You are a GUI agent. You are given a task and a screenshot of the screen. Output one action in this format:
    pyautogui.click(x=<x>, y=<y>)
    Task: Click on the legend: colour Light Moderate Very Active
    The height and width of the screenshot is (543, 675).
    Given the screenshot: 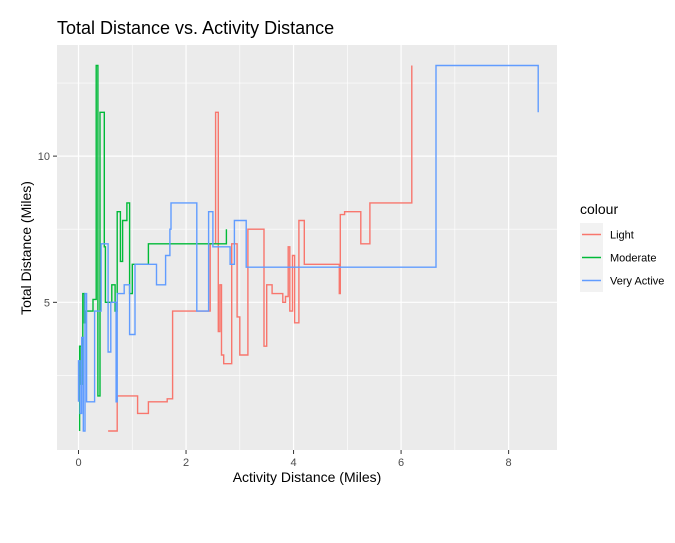 What is the action you would take?
    pyautogui.click(x=622, y=246)
    